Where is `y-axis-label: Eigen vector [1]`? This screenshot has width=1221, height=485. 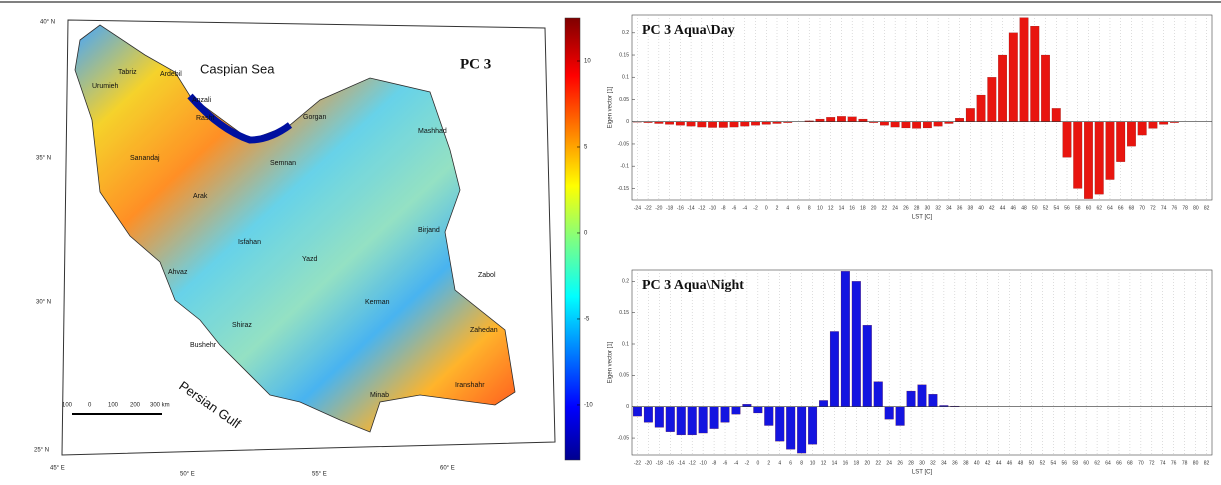 y-axis-label: Eigen vector [1] is located at coordinates (611, 362).